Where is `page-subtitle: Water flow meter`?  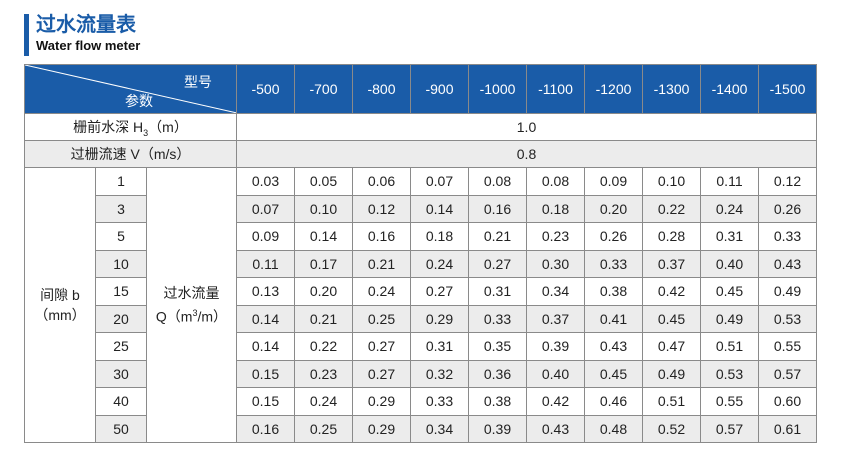
page-subtitle: Water flow meter is located at coordinates (88, 45).